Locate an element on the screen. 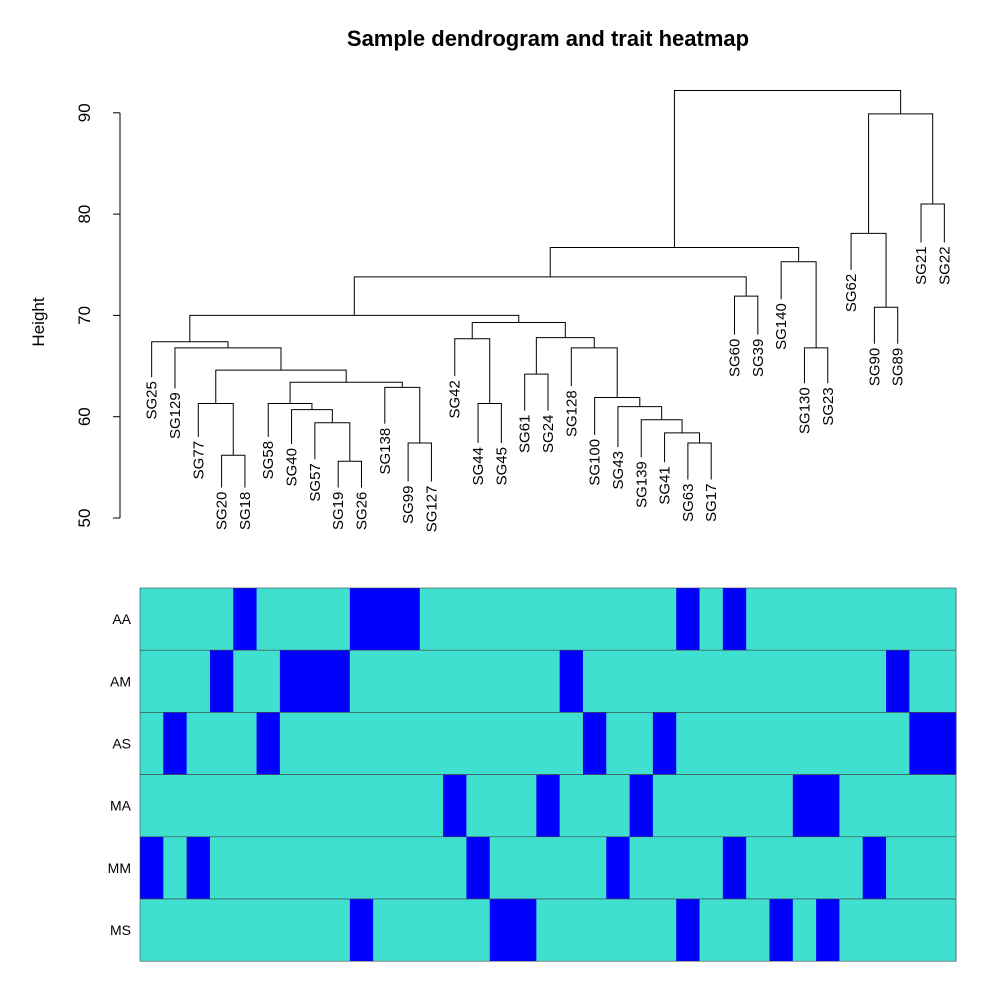  leaf-label: SG127 is located at coordinates (431, 509).